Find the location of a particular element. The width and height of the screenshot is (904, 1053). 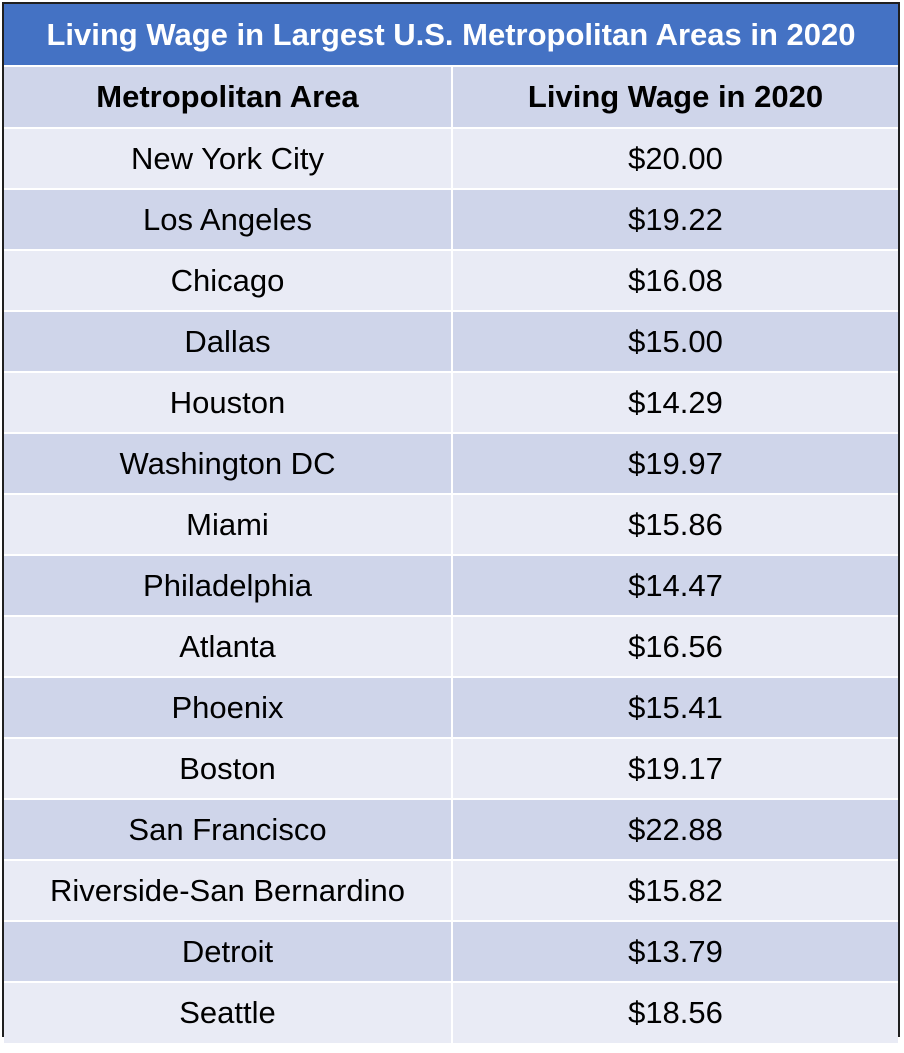

cell-metropolitan-area: Riverside-San Bernardino is located at coordinates (228, 891).